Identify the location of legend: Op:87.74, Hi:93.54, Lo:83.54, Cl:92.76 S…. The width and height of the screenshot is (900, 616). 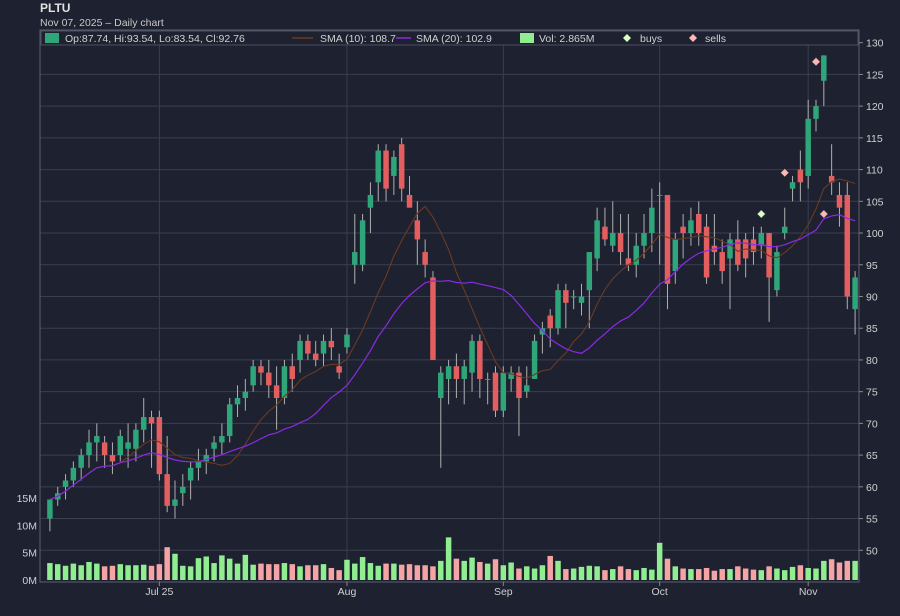
(449, 38).